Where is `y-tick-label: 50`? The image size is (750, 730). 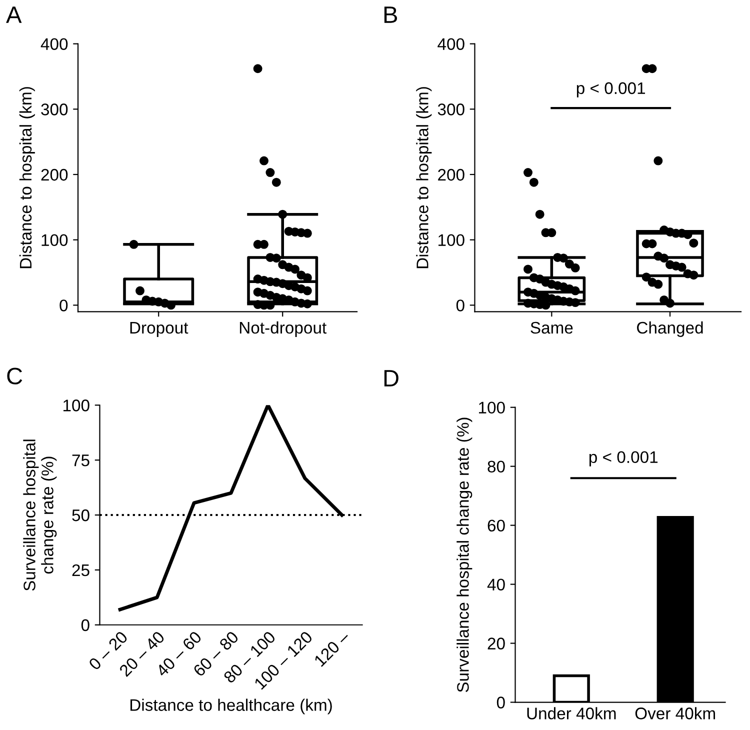
y-tick-label: 50 is located at coordinates (81, 515).